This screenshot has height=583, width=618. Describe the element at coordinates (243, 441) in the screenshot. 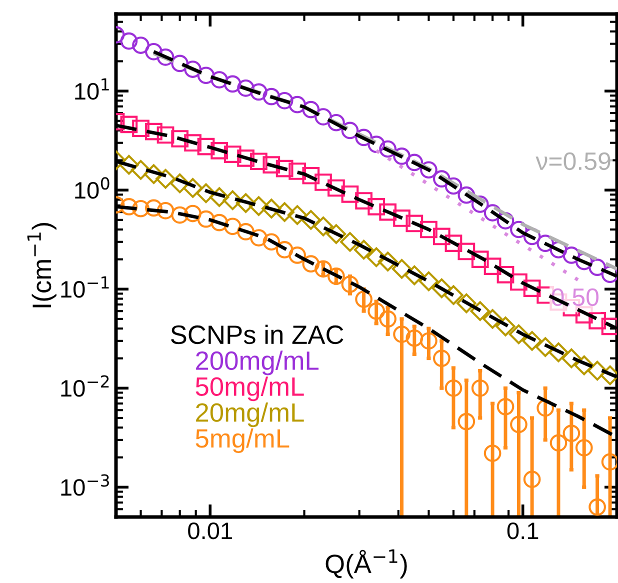

I see `text: 5mg/mL` at that location.